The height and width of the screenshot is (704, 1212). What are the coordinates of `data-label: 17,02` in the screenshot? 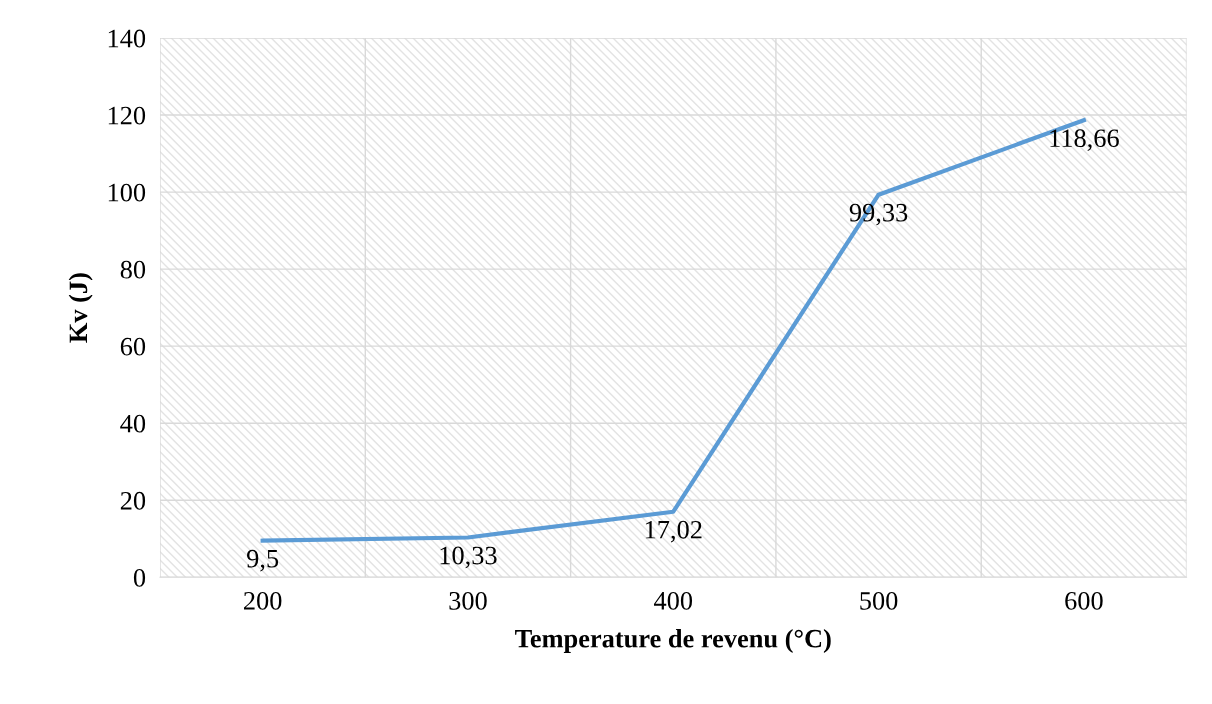 It's located at (673, 531).